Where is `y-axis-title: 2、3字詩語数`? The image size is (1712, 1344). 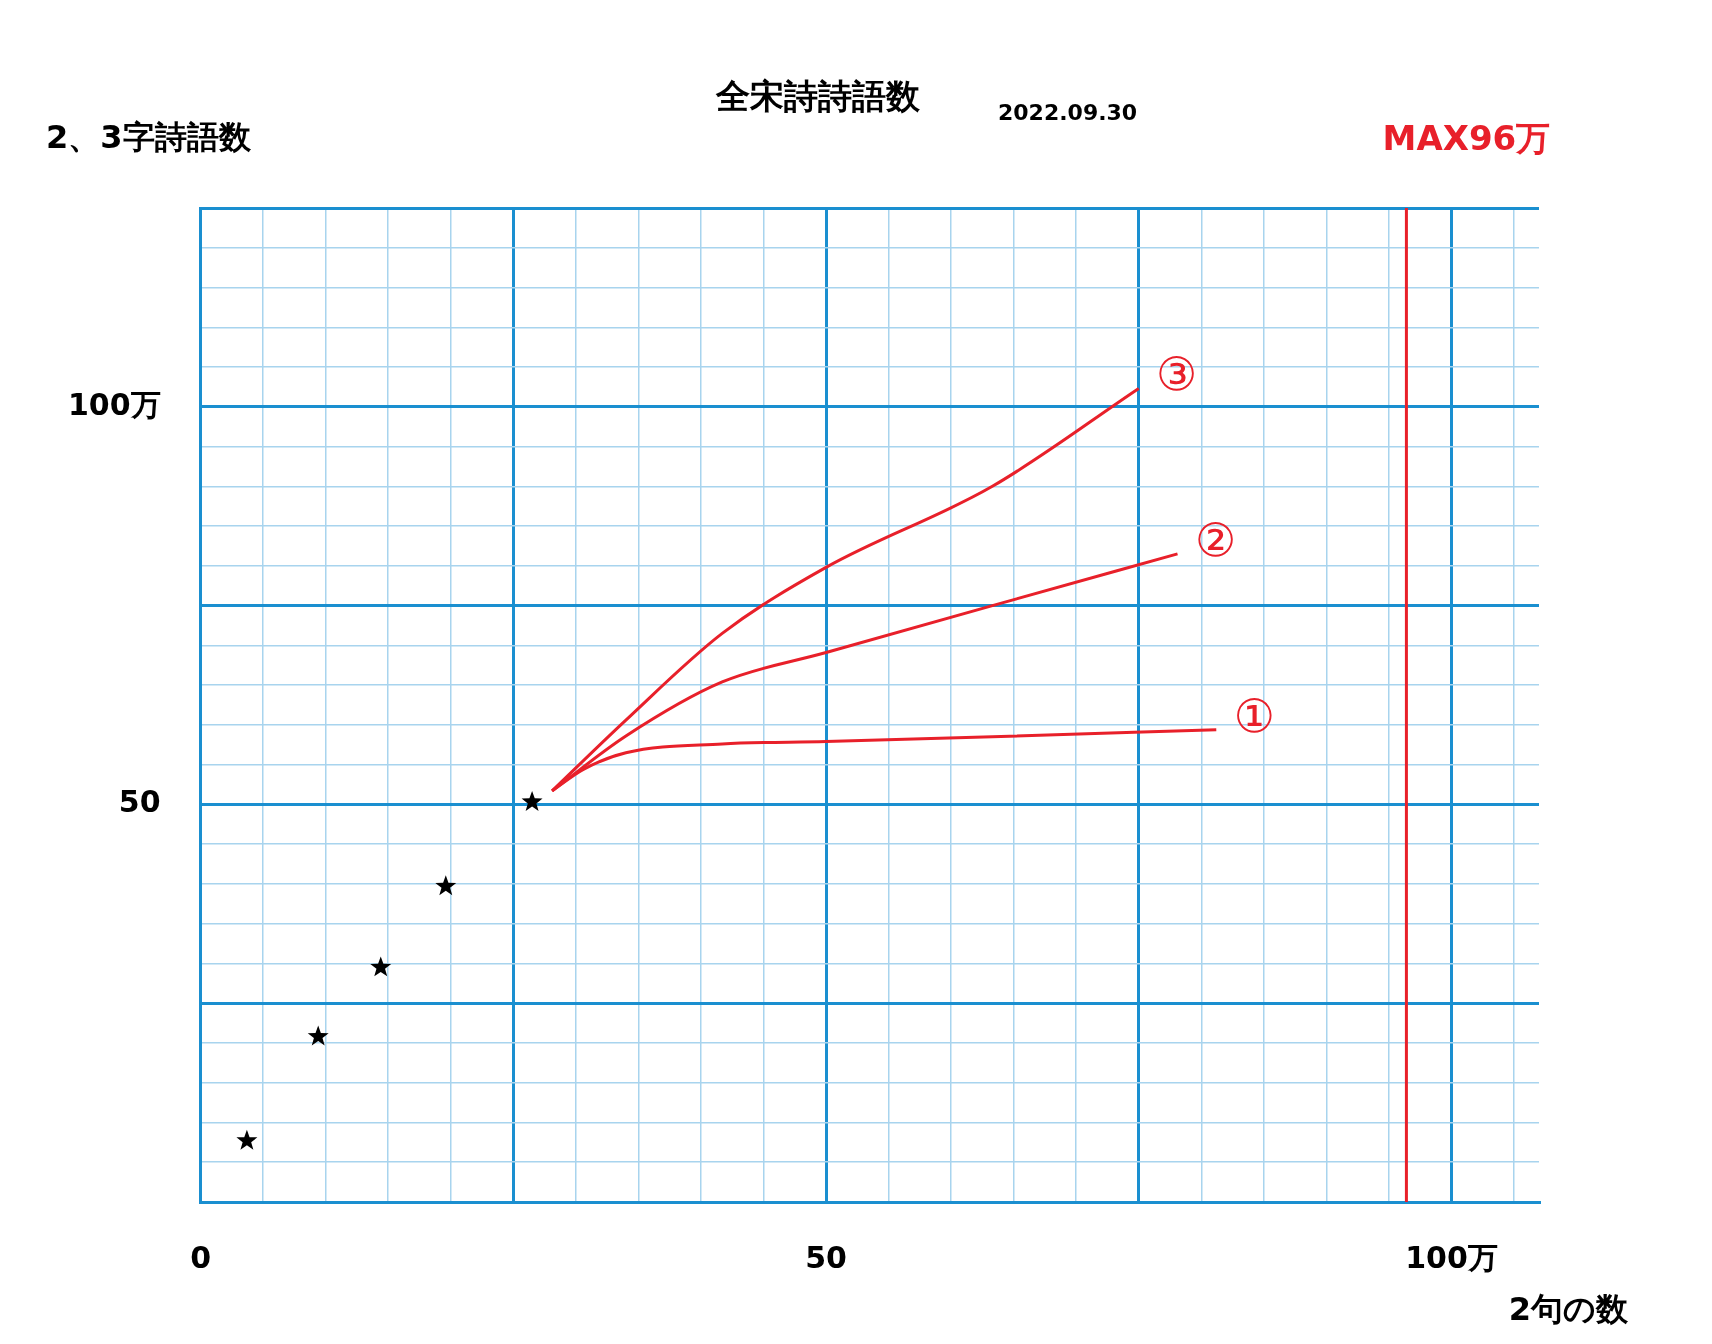
y-axis-title: 2、3字詩語数 is located at coordinates (149, 137).